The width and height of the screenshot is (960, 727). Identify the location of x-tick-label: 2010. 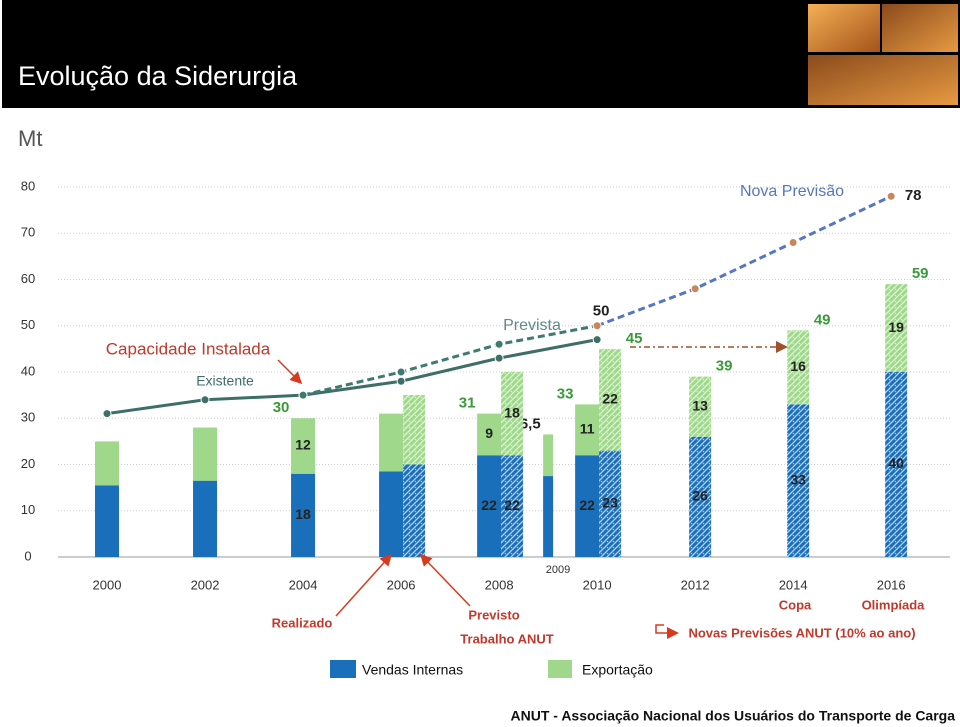
(597, 584).